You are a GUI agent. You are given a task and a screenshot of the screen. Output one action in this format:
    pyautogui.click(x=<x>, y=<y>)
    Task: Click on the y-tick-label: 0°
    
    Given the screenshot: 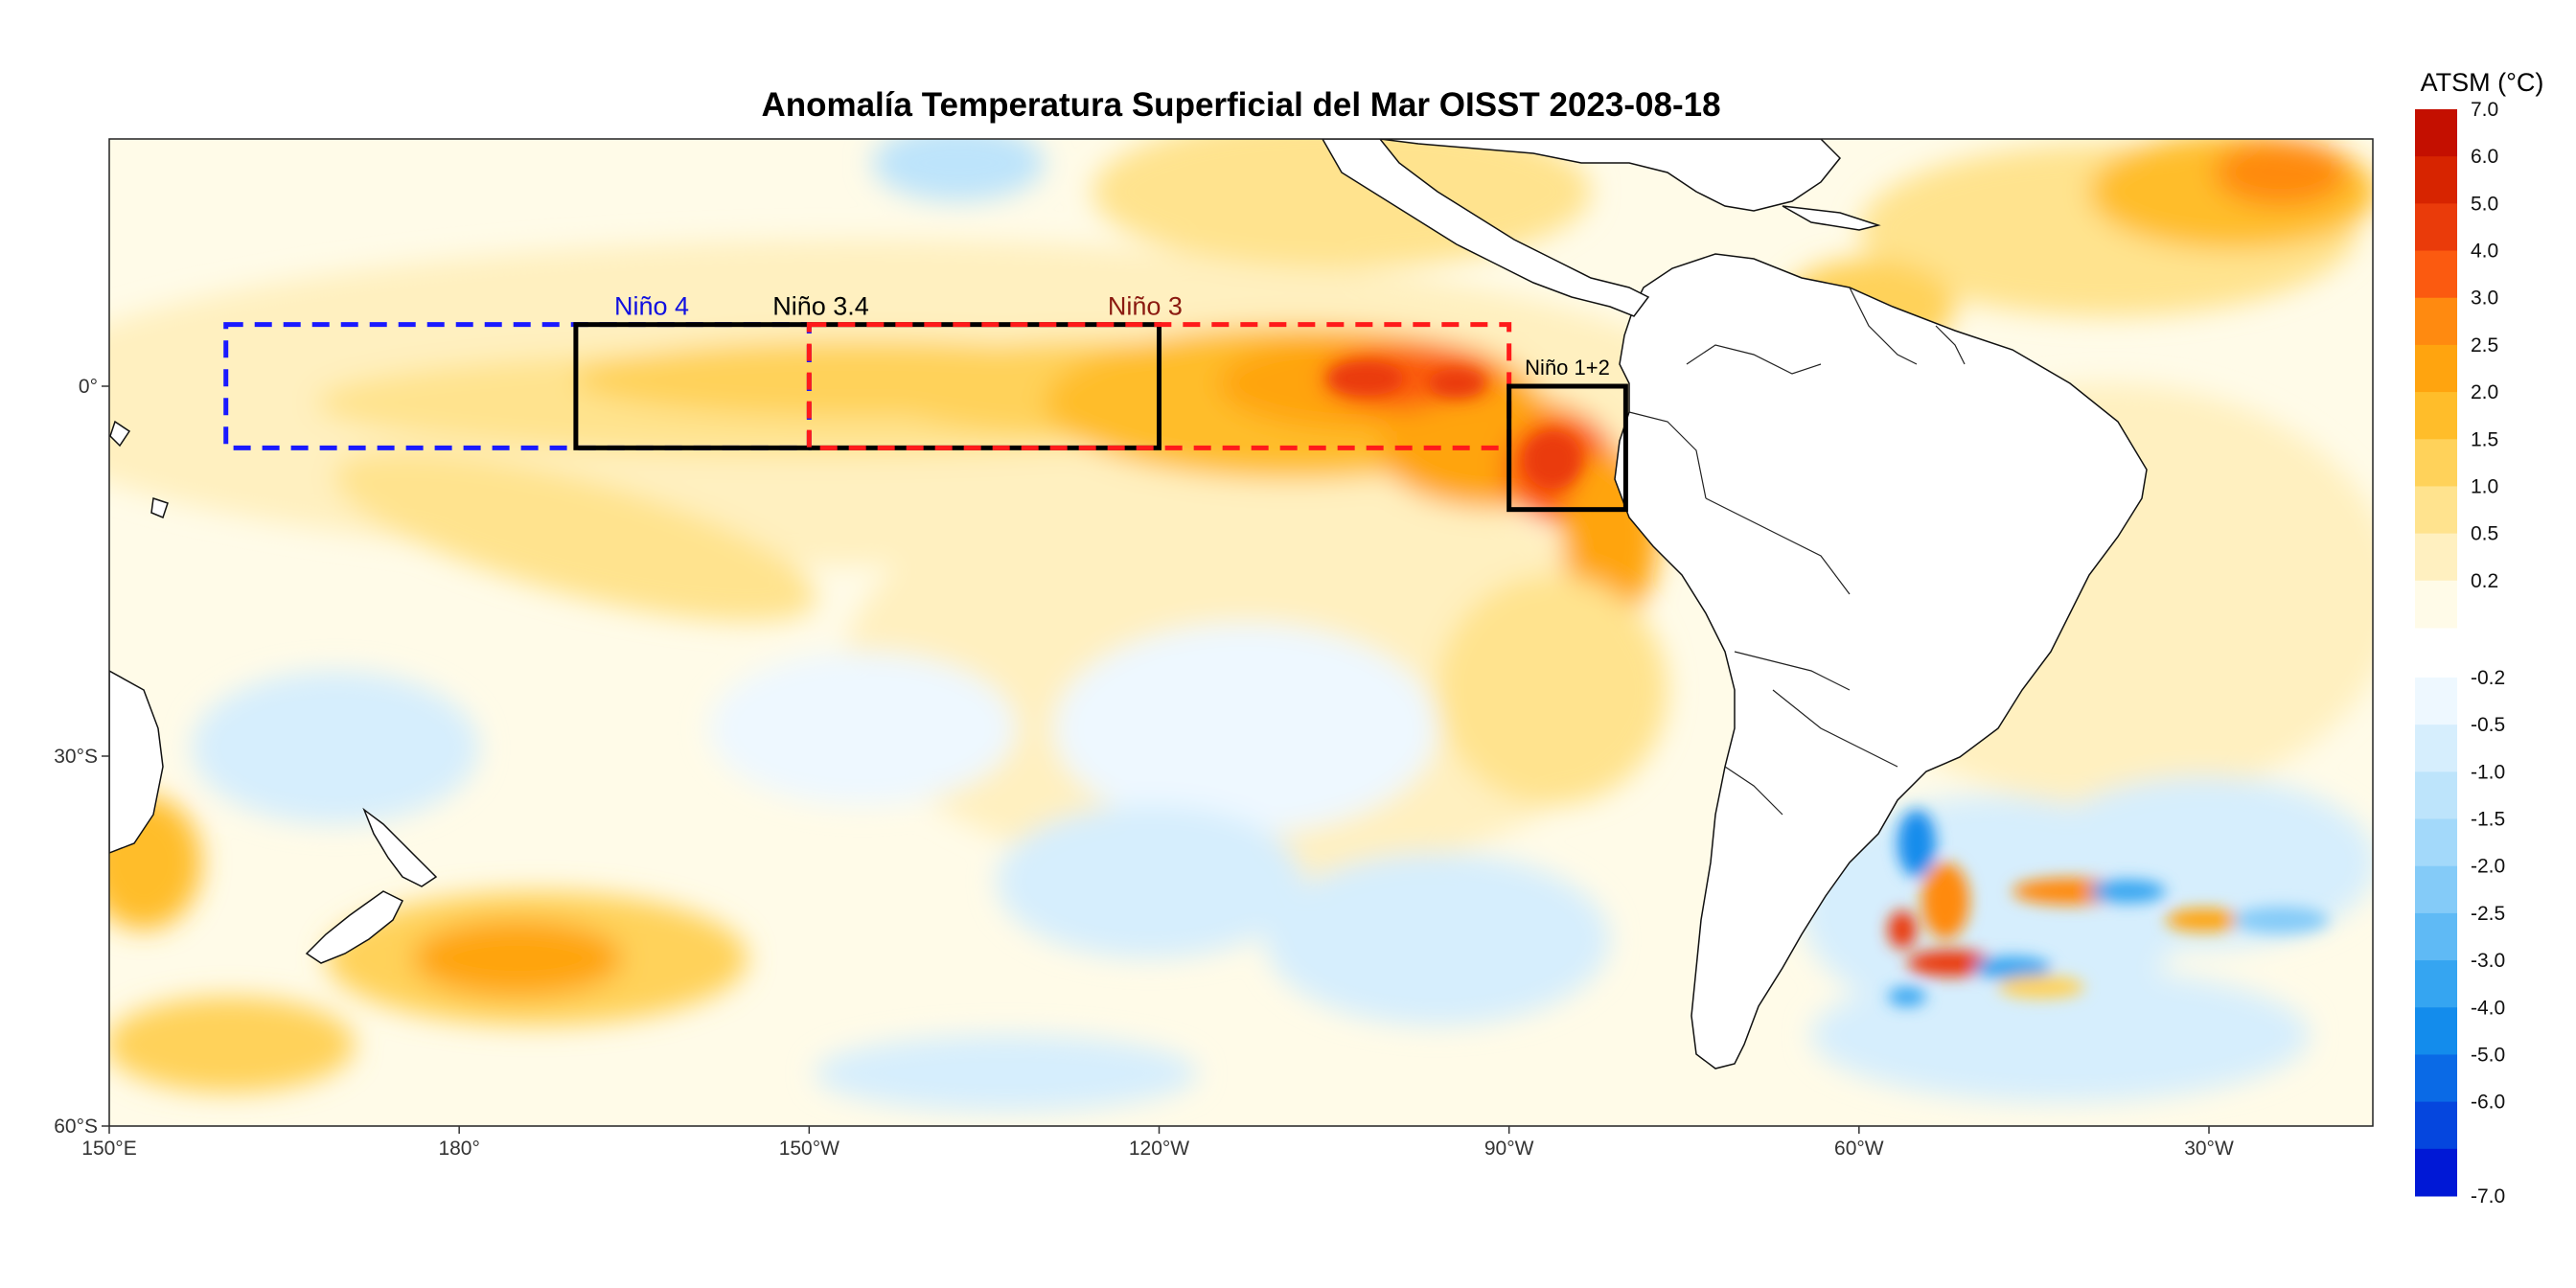 What is the action you would take?
    pyautogui.click(x=88, y=387)
    